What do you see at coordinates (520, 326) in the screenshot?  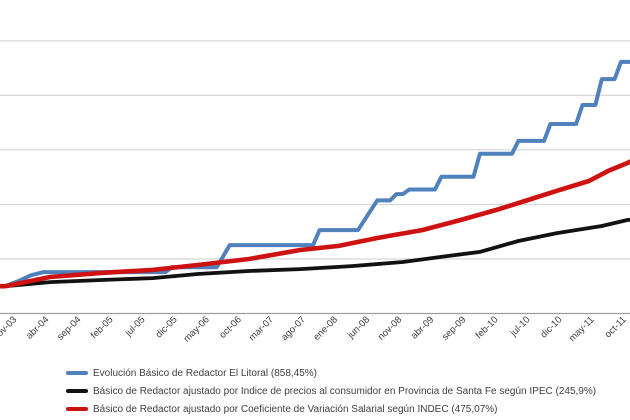 I see `x-tick-label: jul-10` at bounding box center [520, 326].